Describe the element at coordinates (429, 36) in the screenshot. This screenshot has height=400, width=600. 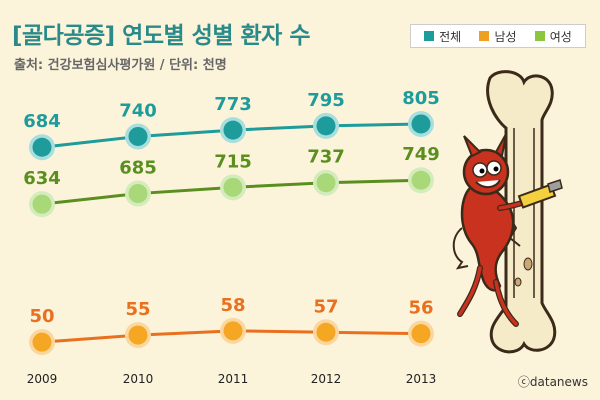
I see `legend-swatch-total` at that location.